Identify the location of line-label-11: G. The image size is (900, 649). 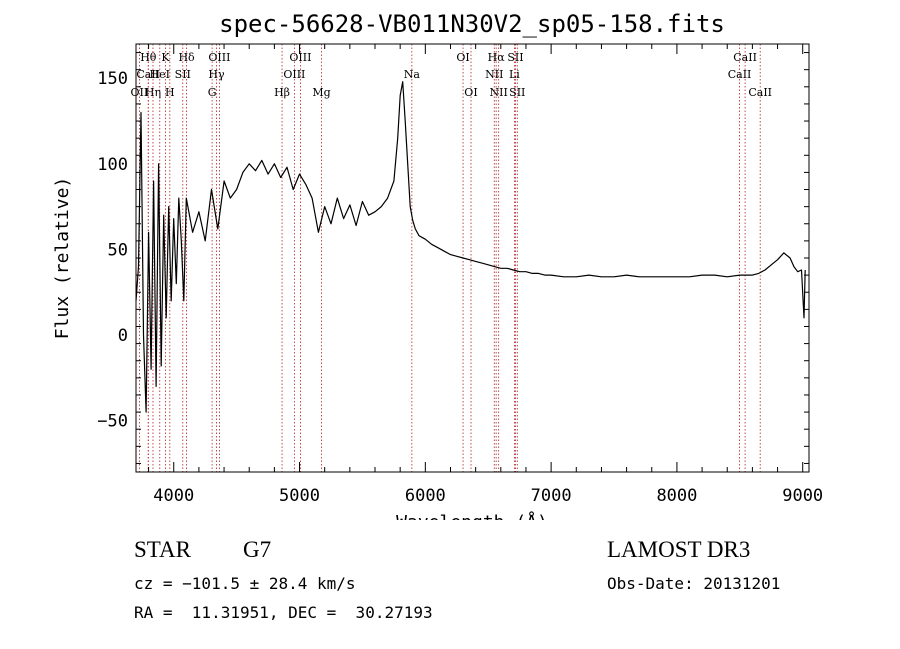
(212, 92).